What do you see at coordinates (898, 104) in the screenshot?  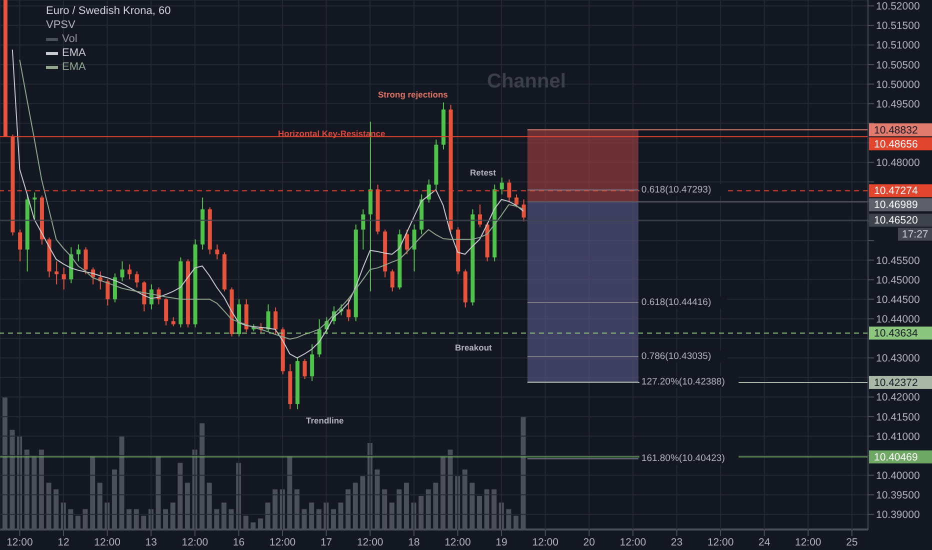 I see `y-tick-label: 10.49500` at bounding box center [898, 104].